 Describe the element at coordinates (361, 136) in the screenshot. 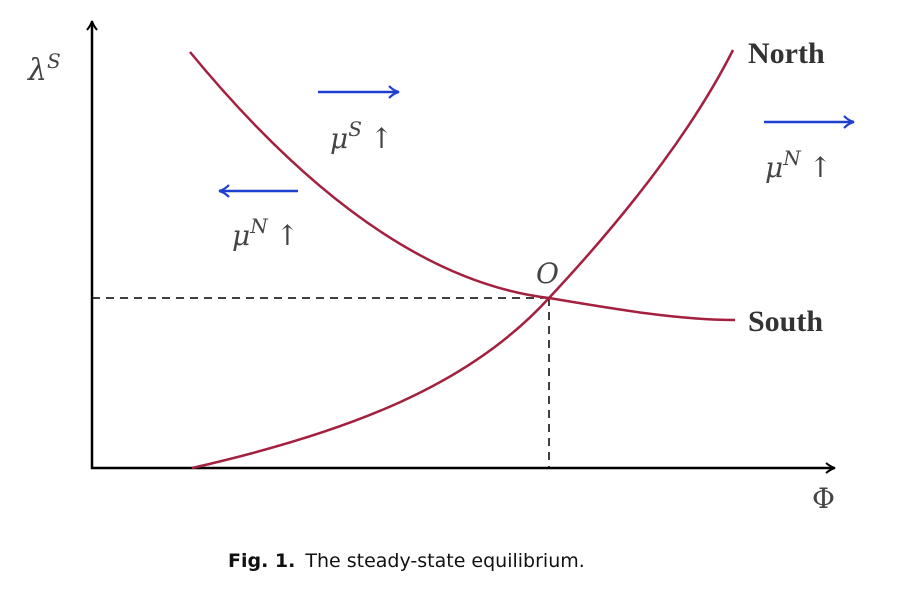

I see `mu-s-shift-label: μS ↑` at that location.